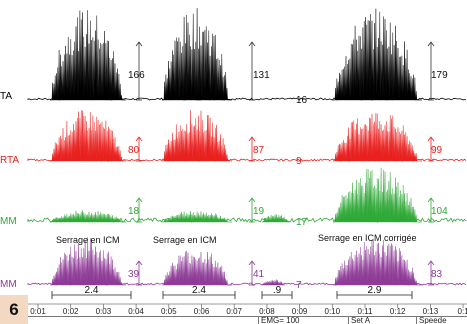 The height and width of the screenshot is (324, 467). What do you see at coordinates (333, 311) in the screenshot?
I see `time-tick-label: 0:10` at bounding box center [333, 311].